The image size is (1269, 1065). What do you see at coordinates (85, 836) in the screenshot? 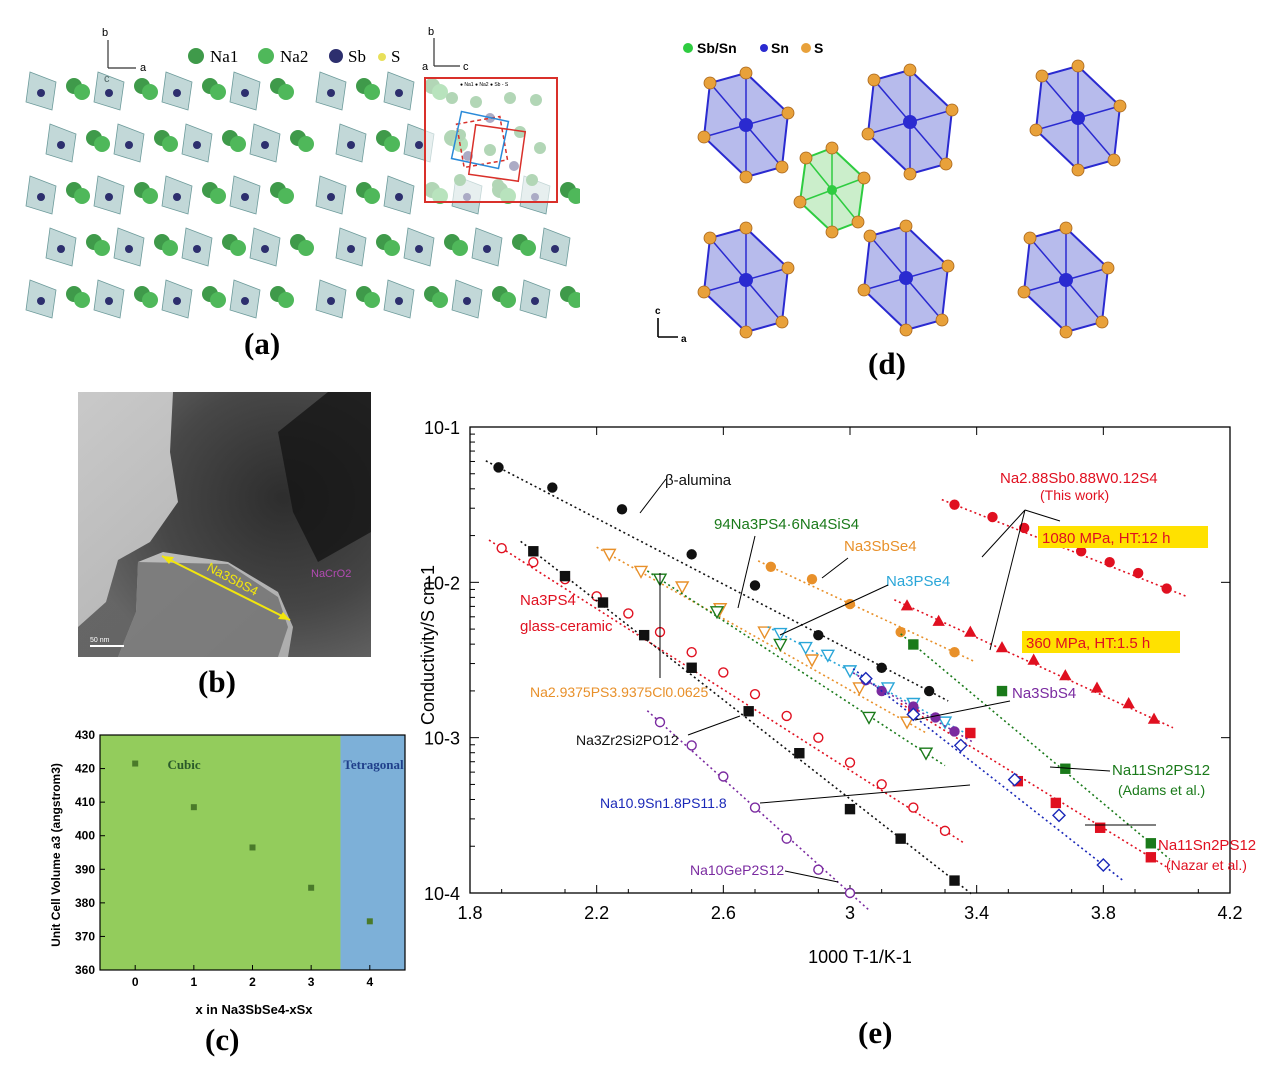
I see `chart-c-ytick-label: 400` at bounding box center [85, 836].